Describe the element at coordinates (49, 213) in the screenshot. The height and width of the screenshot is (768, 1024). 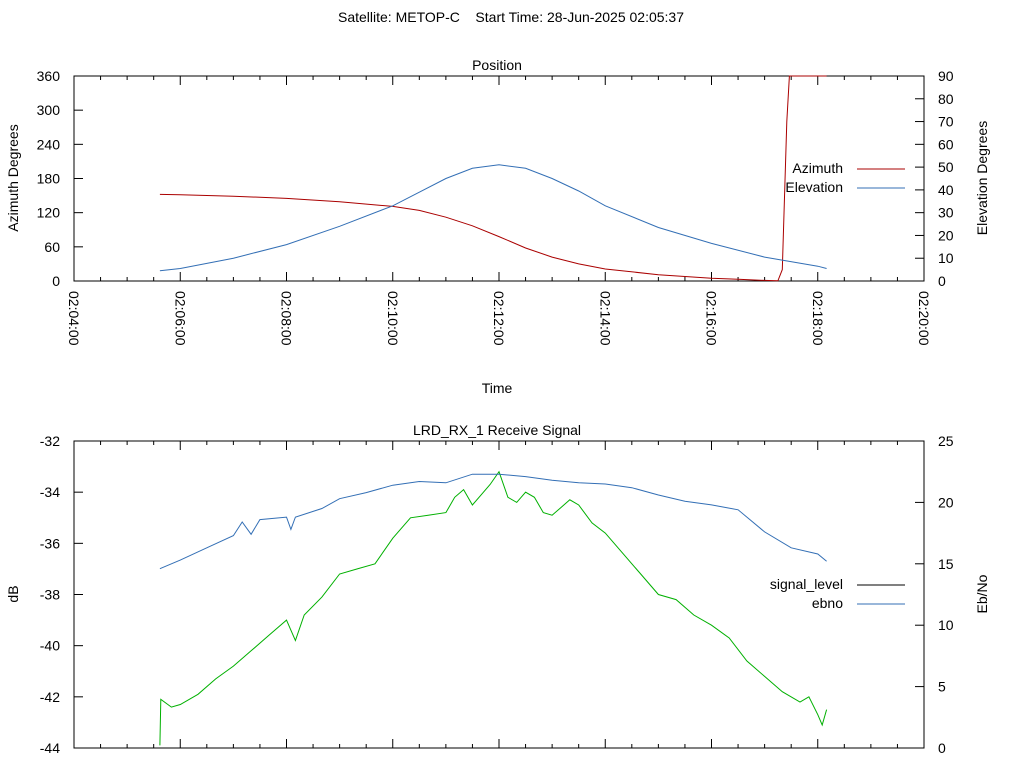
I see `y-tick-label: 120` at that location.